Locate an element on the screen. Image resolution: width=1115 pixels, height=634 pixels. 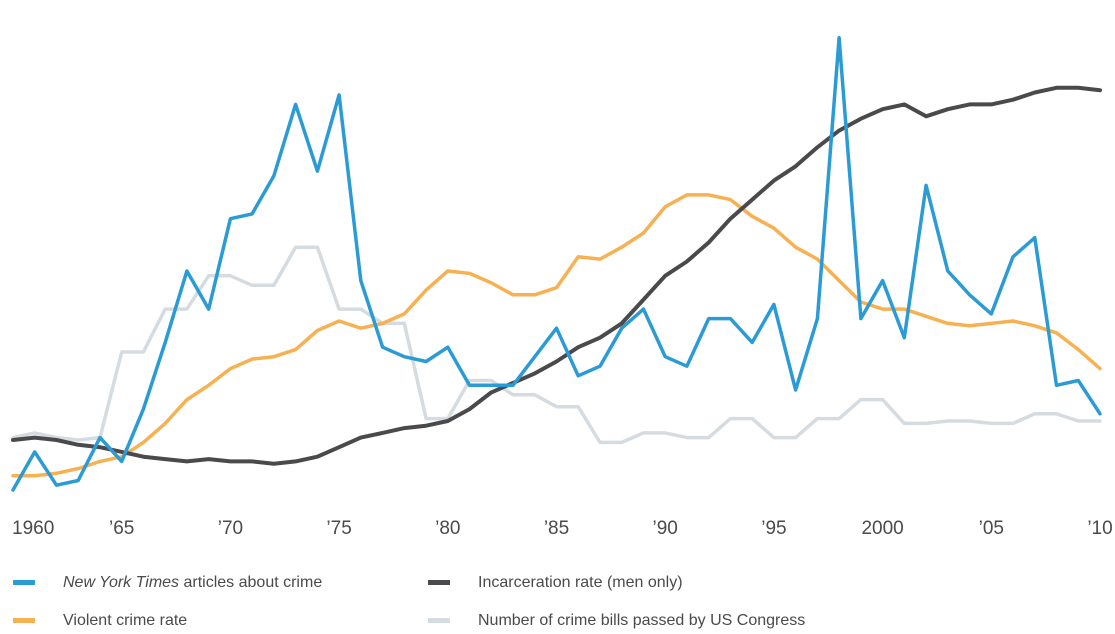
x-tick-label: ’95 is located at coordinates (773, 528).